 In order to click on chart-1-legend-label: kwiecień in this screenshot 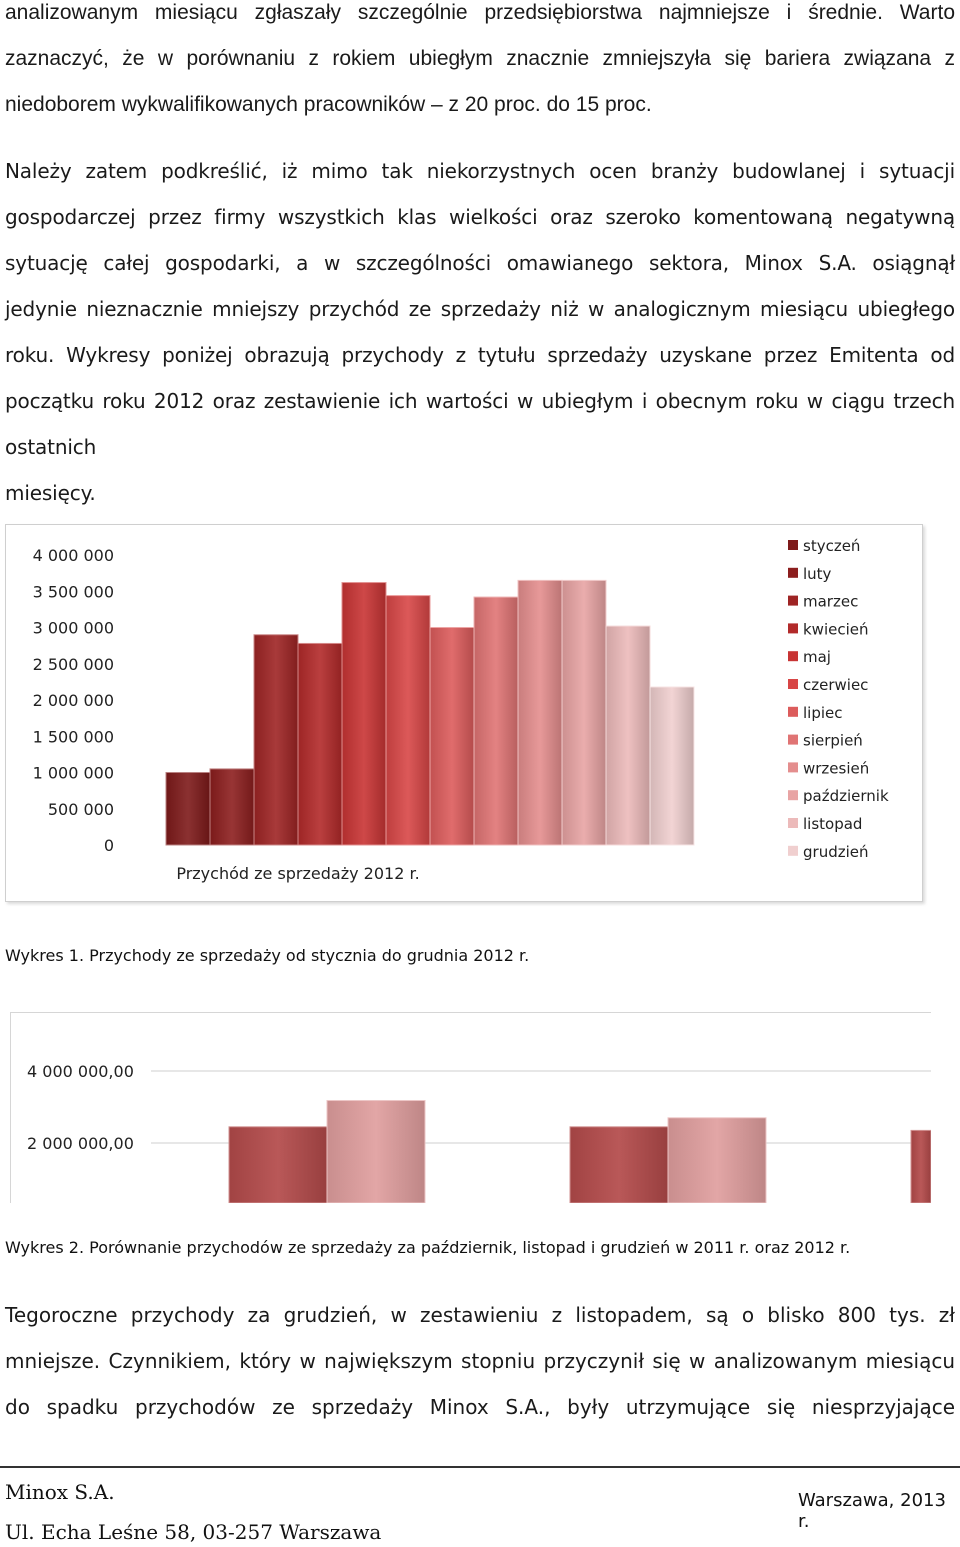, I will do `click(836, 629)`.